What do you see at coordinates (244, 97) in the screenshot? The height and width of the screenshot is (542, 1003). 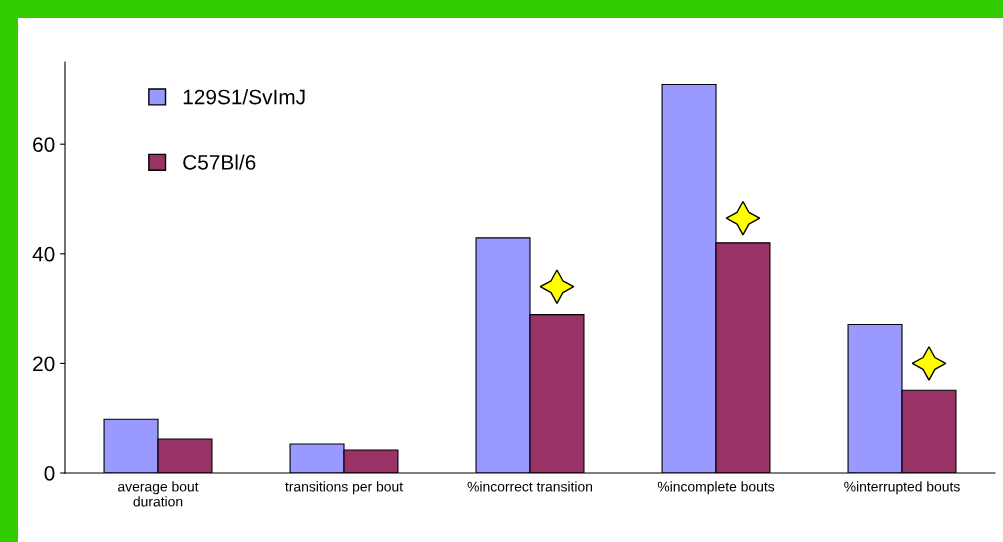 I see `legend-label: 129S1/SvImJ` at bounding box center [244, 97].